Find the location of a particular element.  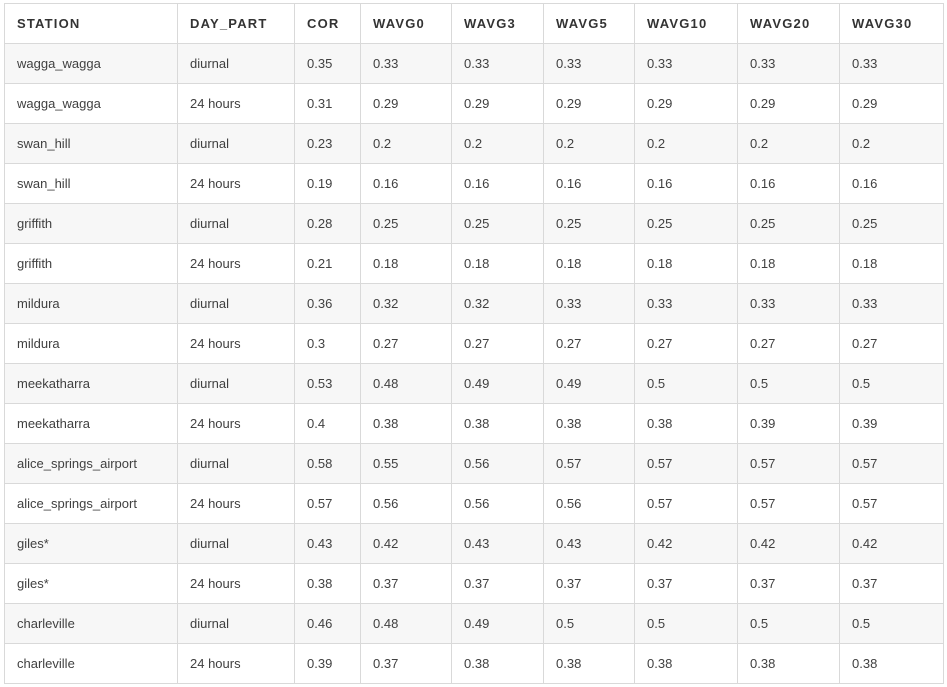

cell-wavg0: 0.2 is located at coordinates (406, 143).